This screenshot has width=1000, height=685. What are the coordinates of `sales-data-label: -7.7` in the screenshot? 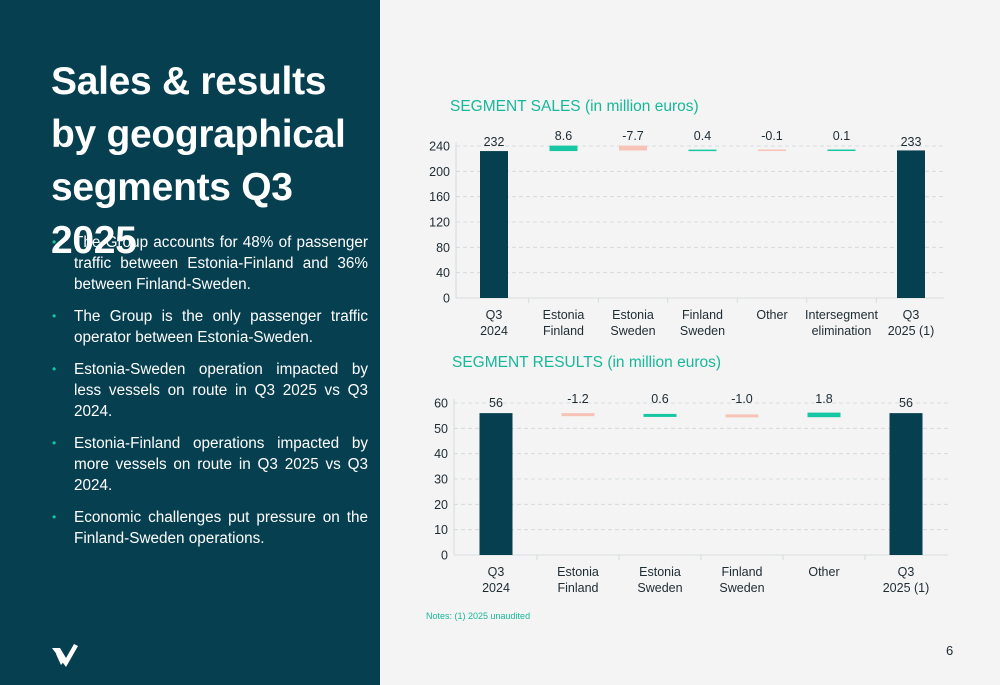 It's located at (633, 136).